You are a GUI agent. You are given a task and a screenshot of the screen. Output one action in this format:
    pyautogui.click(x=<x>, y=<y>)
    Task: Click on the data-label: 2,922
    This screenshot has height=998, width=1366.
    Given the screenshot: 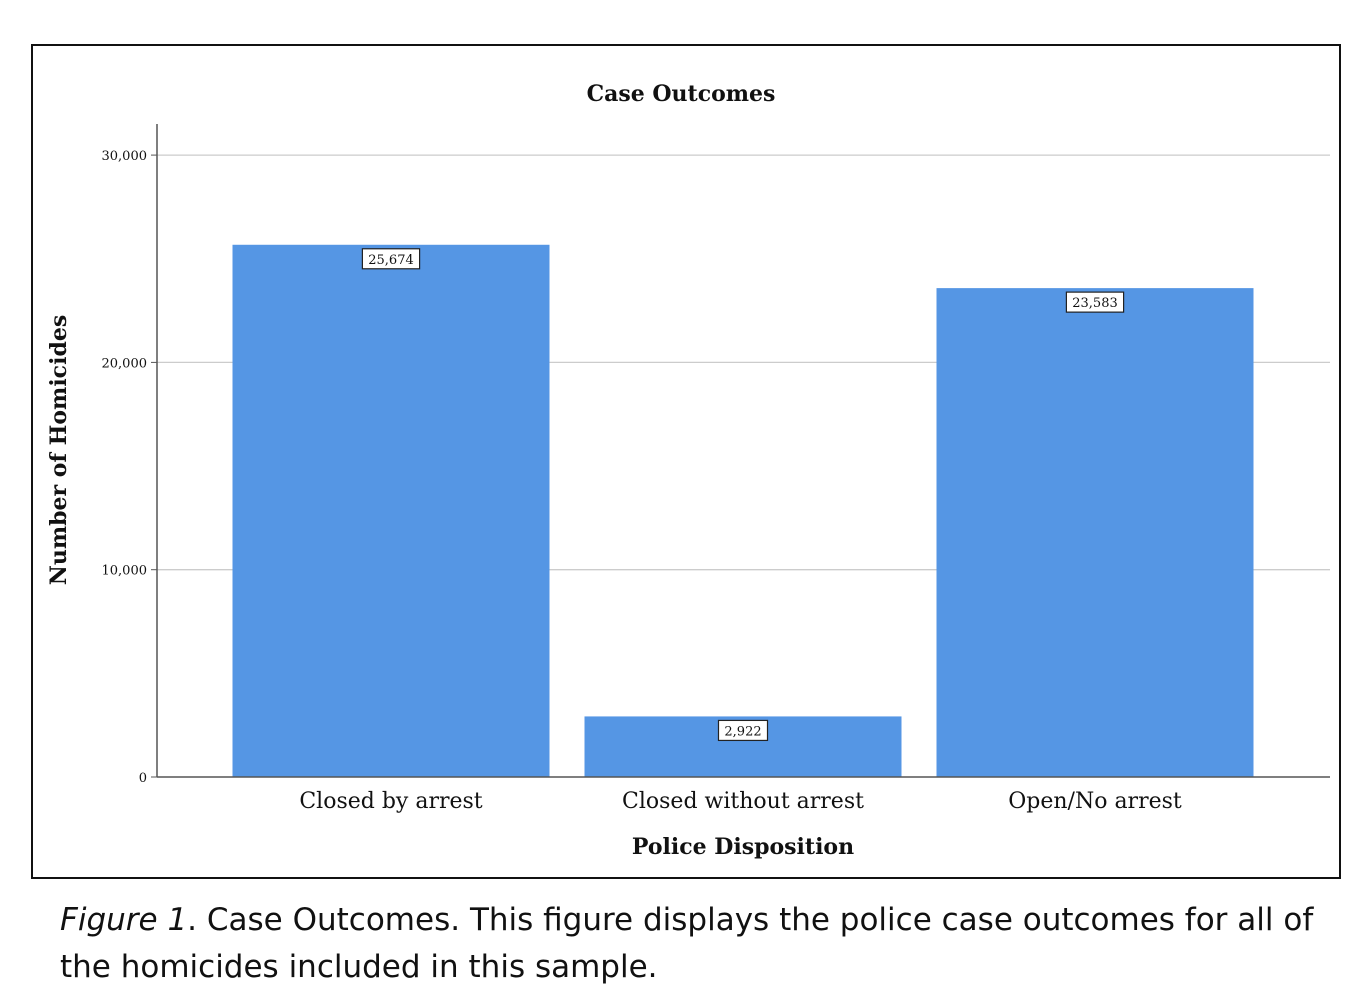 What is the action you would take?
    pyautogui.click(x=742, y=731)
    